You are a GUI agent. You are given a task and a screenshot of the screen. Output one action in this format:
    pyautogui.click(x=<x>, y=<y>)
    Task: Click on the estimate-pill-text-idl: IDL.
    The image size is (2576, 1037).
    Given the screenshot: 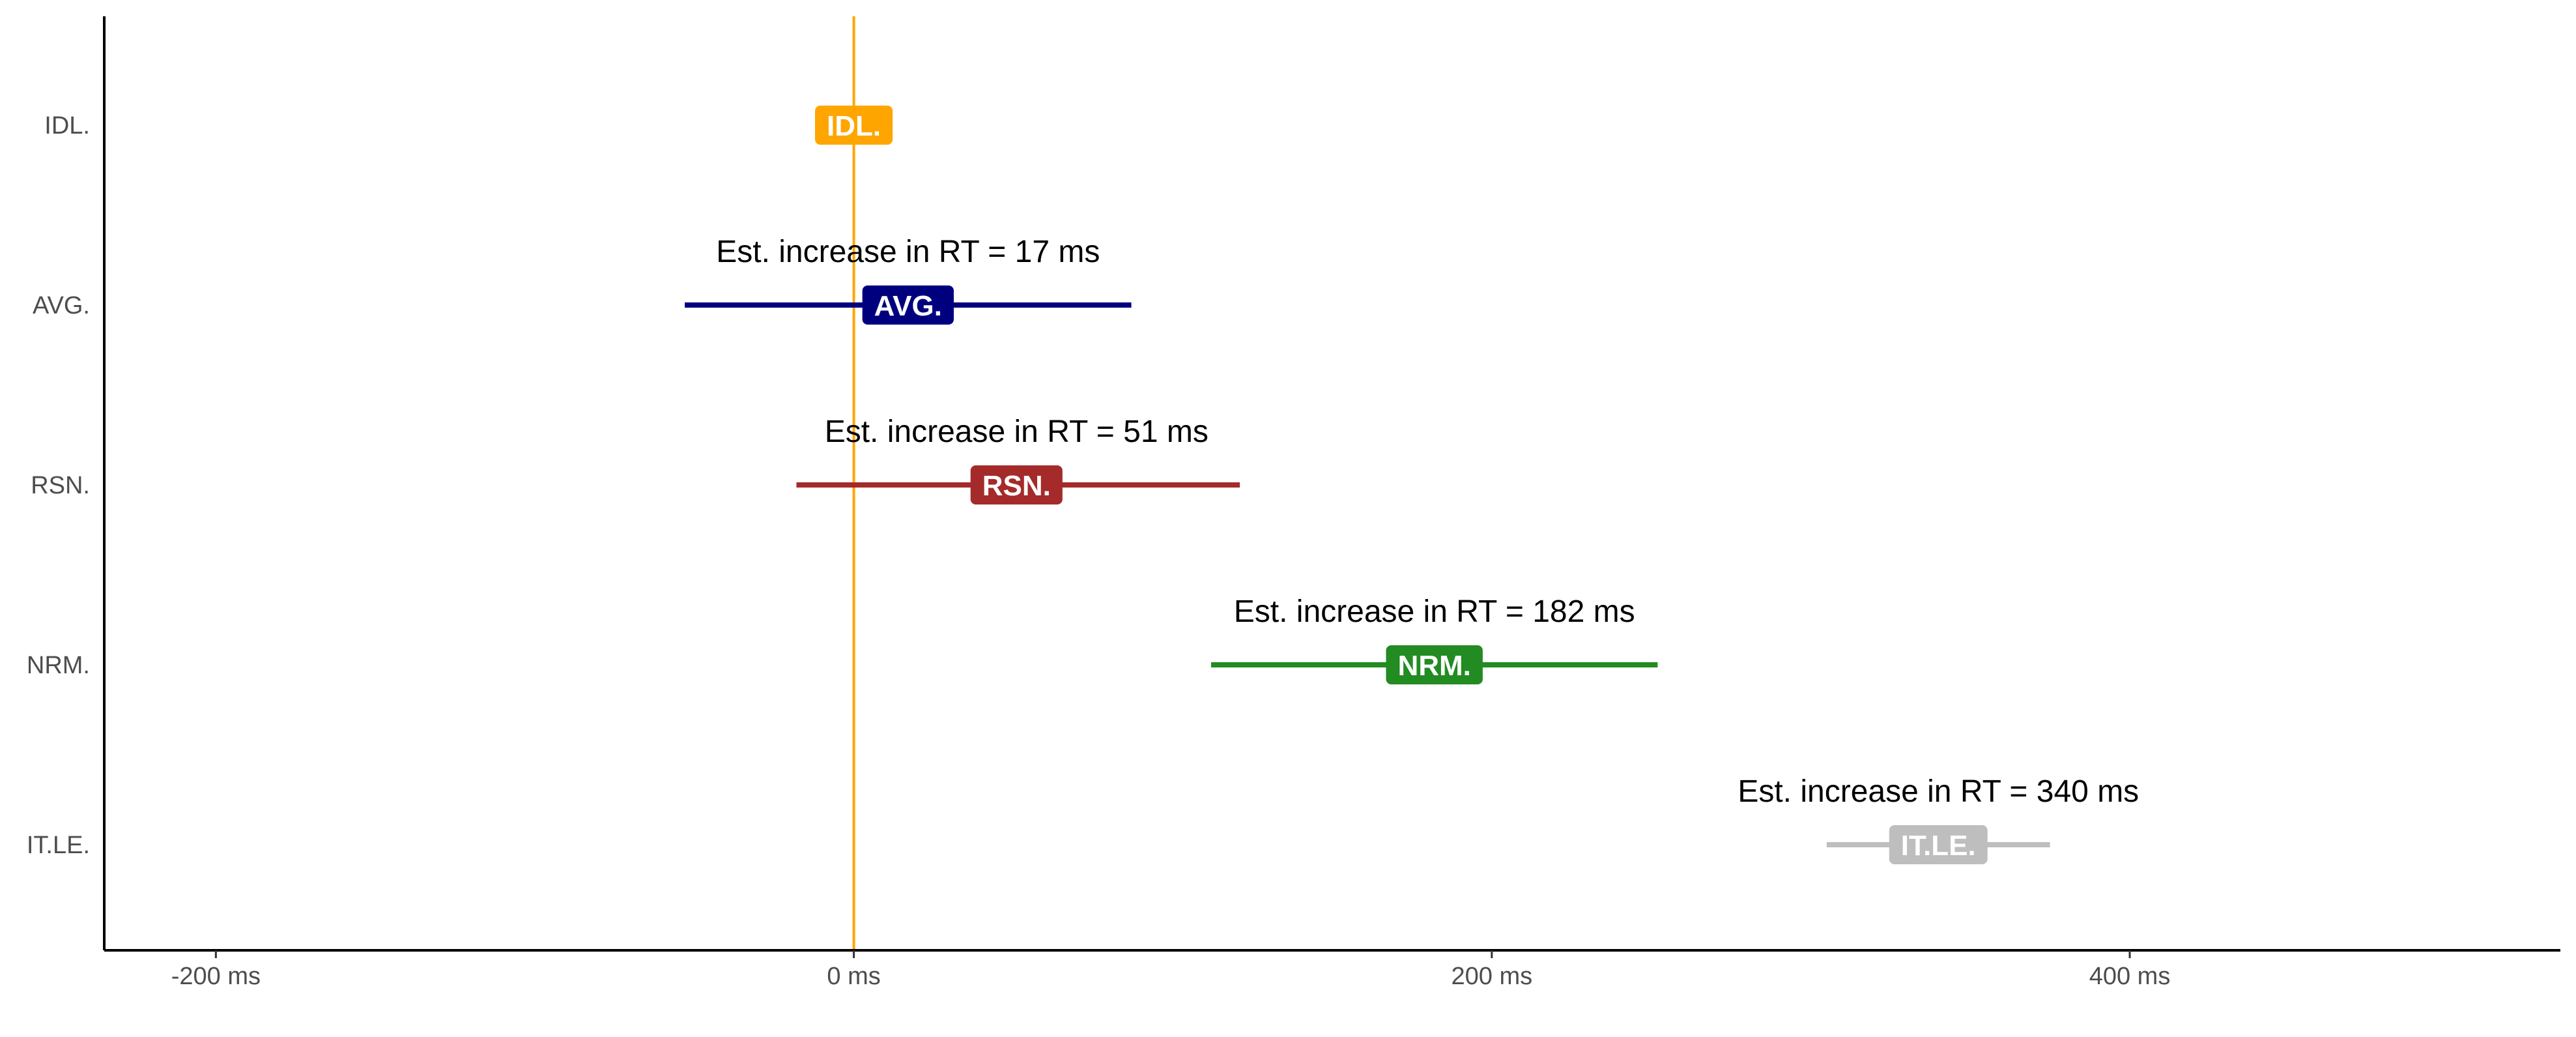 What is the action you would take?
    pyautogui.click(x=854, y=126)
    